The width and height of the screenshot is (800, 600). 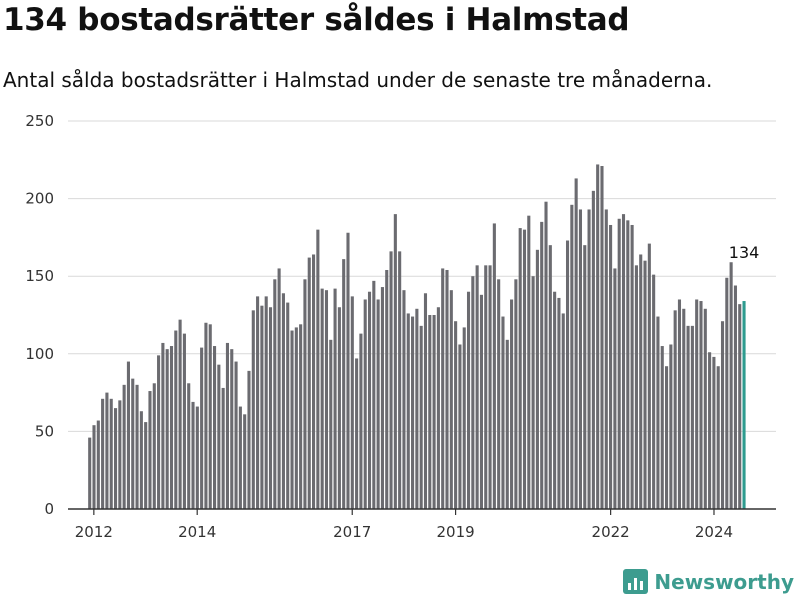 What do you see at coordinates (744, 405) in the screenshot?
I see `bar-highlight` at bounding box center [744, 405].